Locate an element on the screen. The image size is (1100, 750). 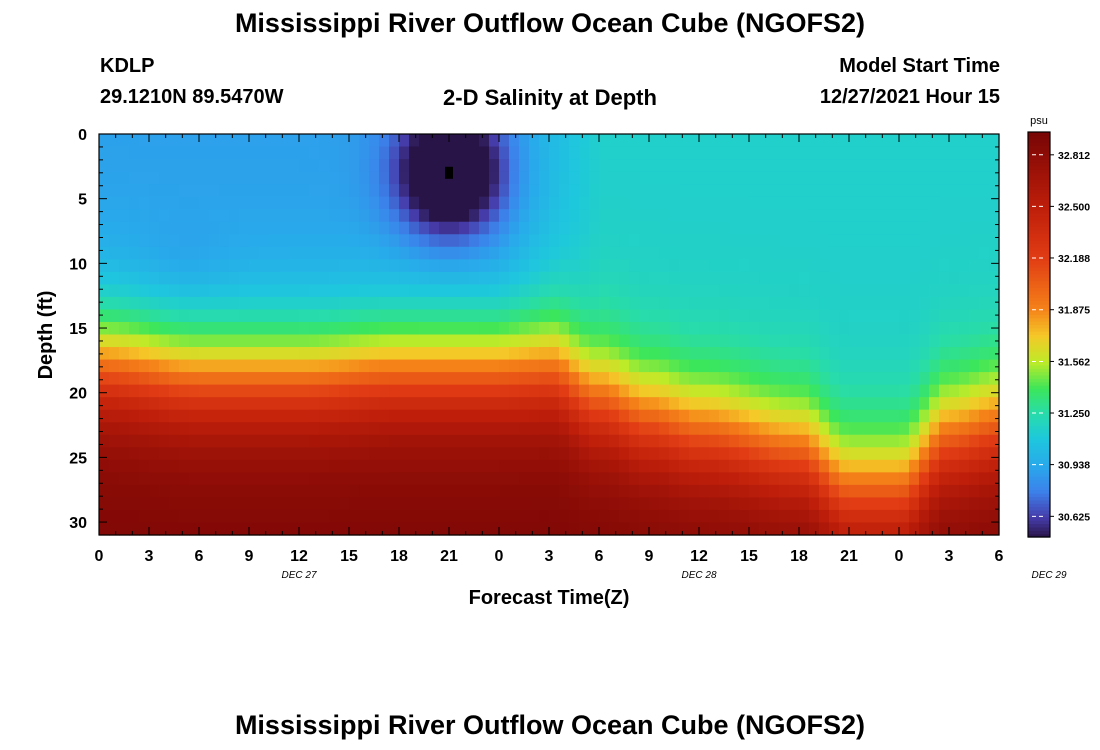
x-tick-label: 15 is located at coordinates (749, 556).